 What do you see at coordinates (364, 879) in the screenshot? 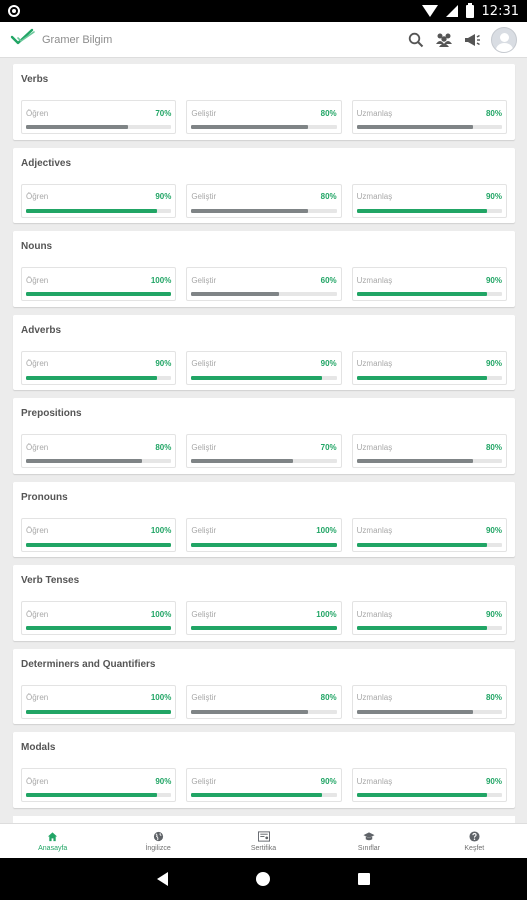
I see `recent-apps-button` at bounding box center [364, 879].